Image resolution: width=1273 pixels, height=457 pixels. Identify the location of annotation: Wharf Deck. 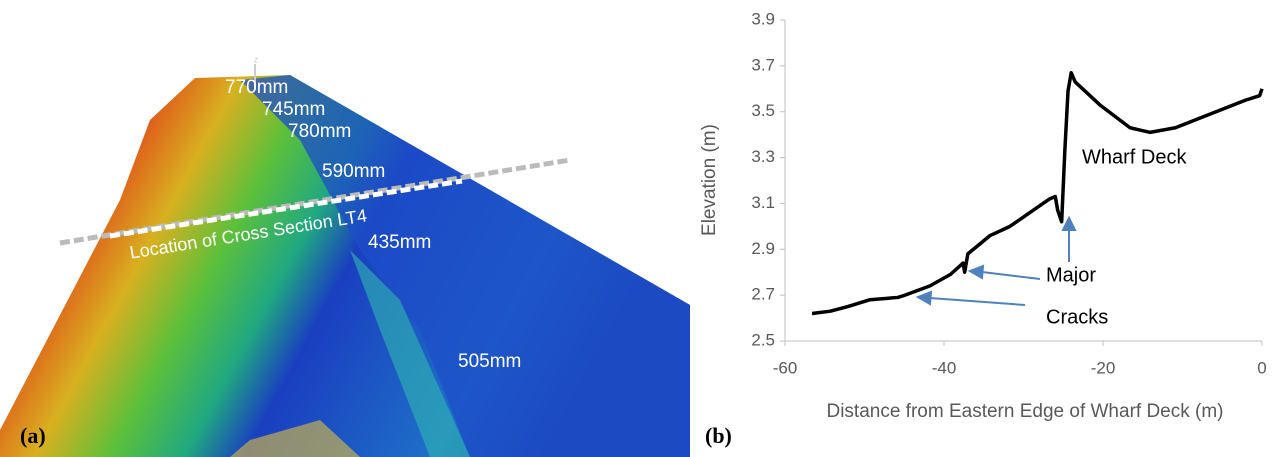
(1134, 157).